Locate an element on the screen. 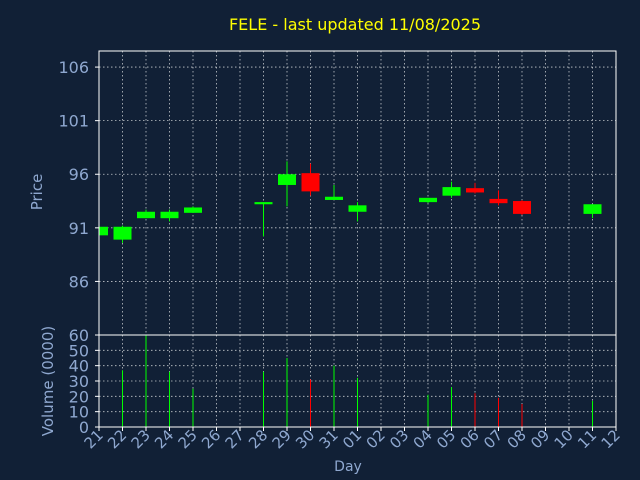 The width and height of the screenshot is (640, 480). volume-y-tick-label: 50 is located at coordinates (79, 350).